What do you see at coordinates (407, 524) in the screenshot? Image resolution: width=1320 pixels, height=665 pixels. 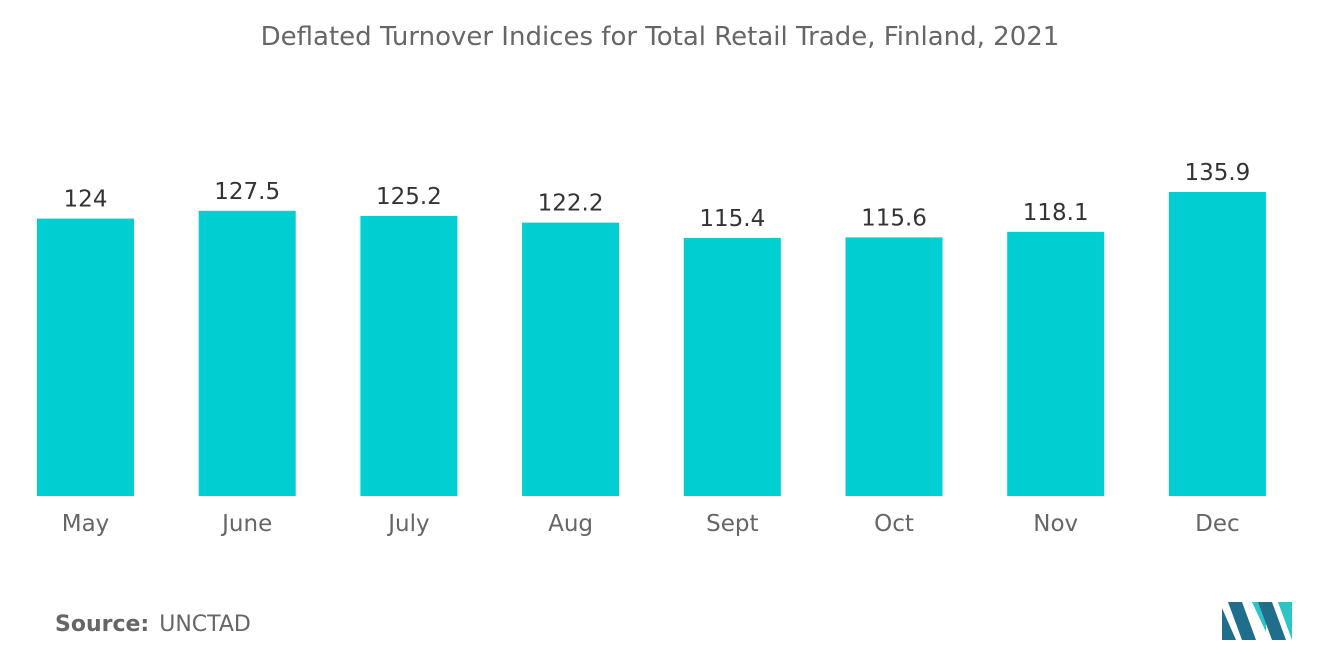 I see `category-label-july: July` at bounding box center [407, 524].